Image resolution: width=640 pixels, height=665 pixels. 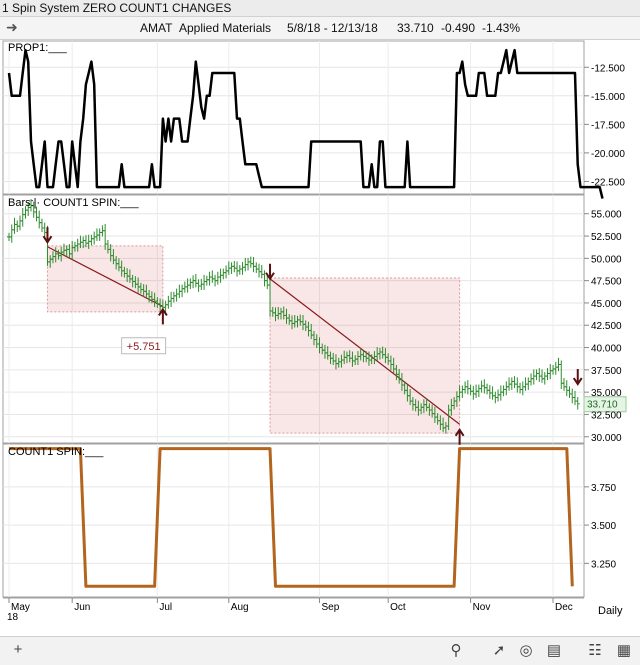 I want to click on trade-line, so click(x=364, y=351).